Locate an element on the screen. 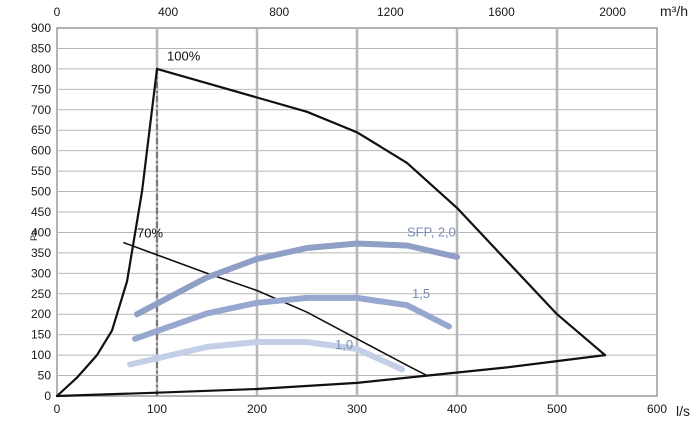  y-tick-label: 800 is located at coordinates (41, 69).